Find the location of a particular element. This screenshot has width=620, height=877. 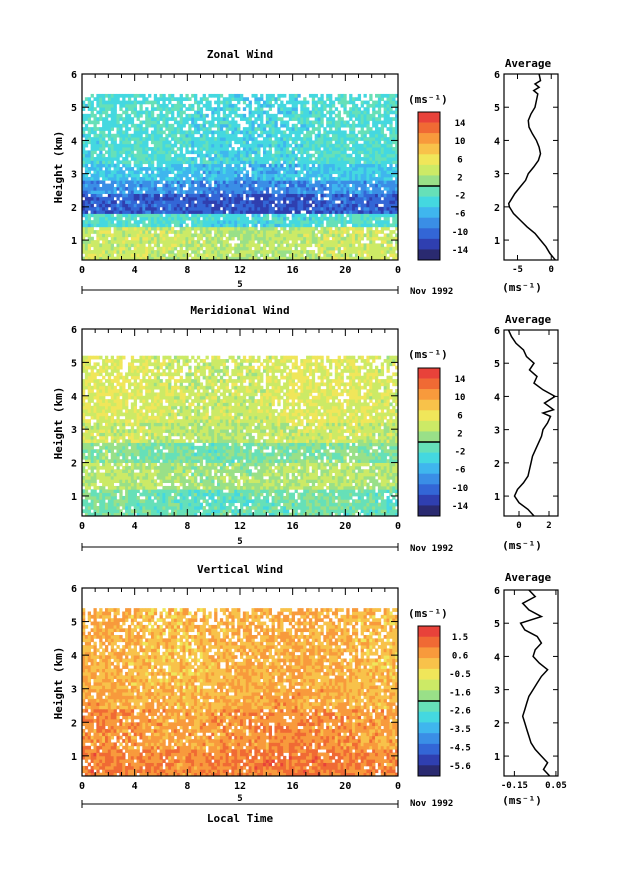

colorbar-tick-label: -3.5 is located at coordinates (460, 730).